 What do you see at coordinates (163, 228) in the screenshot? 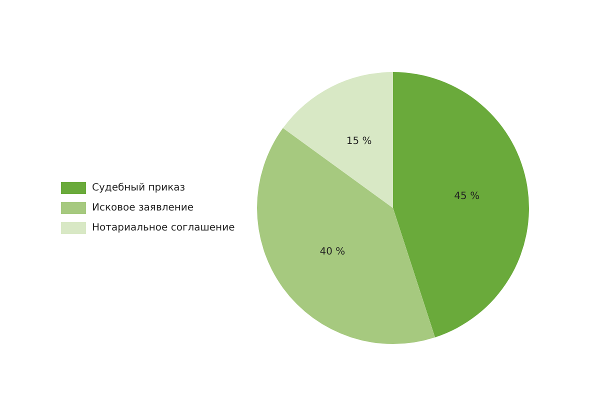
I see `legend-label: Нотариальное соглашение` at bounding box center [163, 228].